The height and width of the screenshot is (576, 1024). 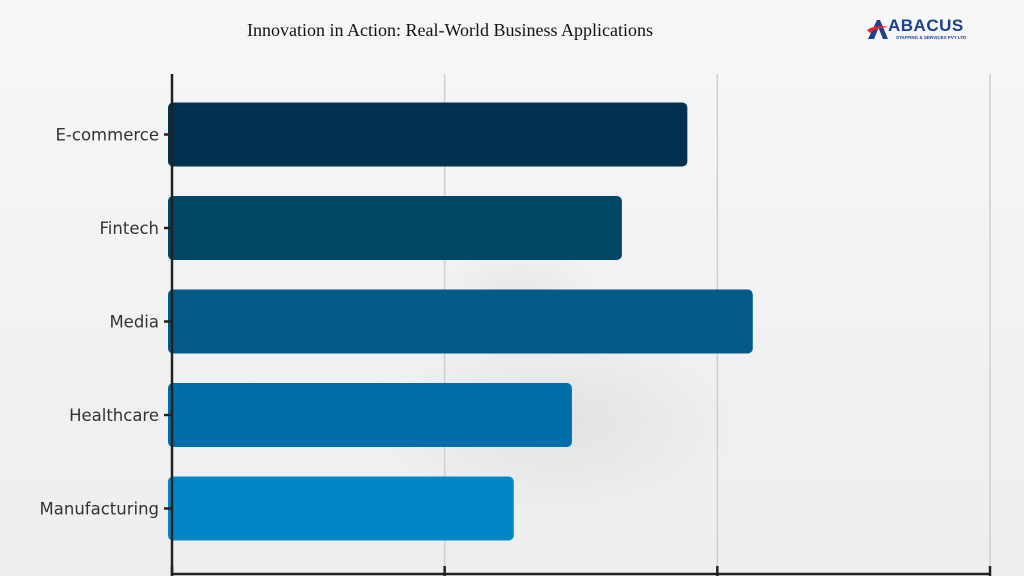 I want to click on bar-media, so click(x=460, y=321).